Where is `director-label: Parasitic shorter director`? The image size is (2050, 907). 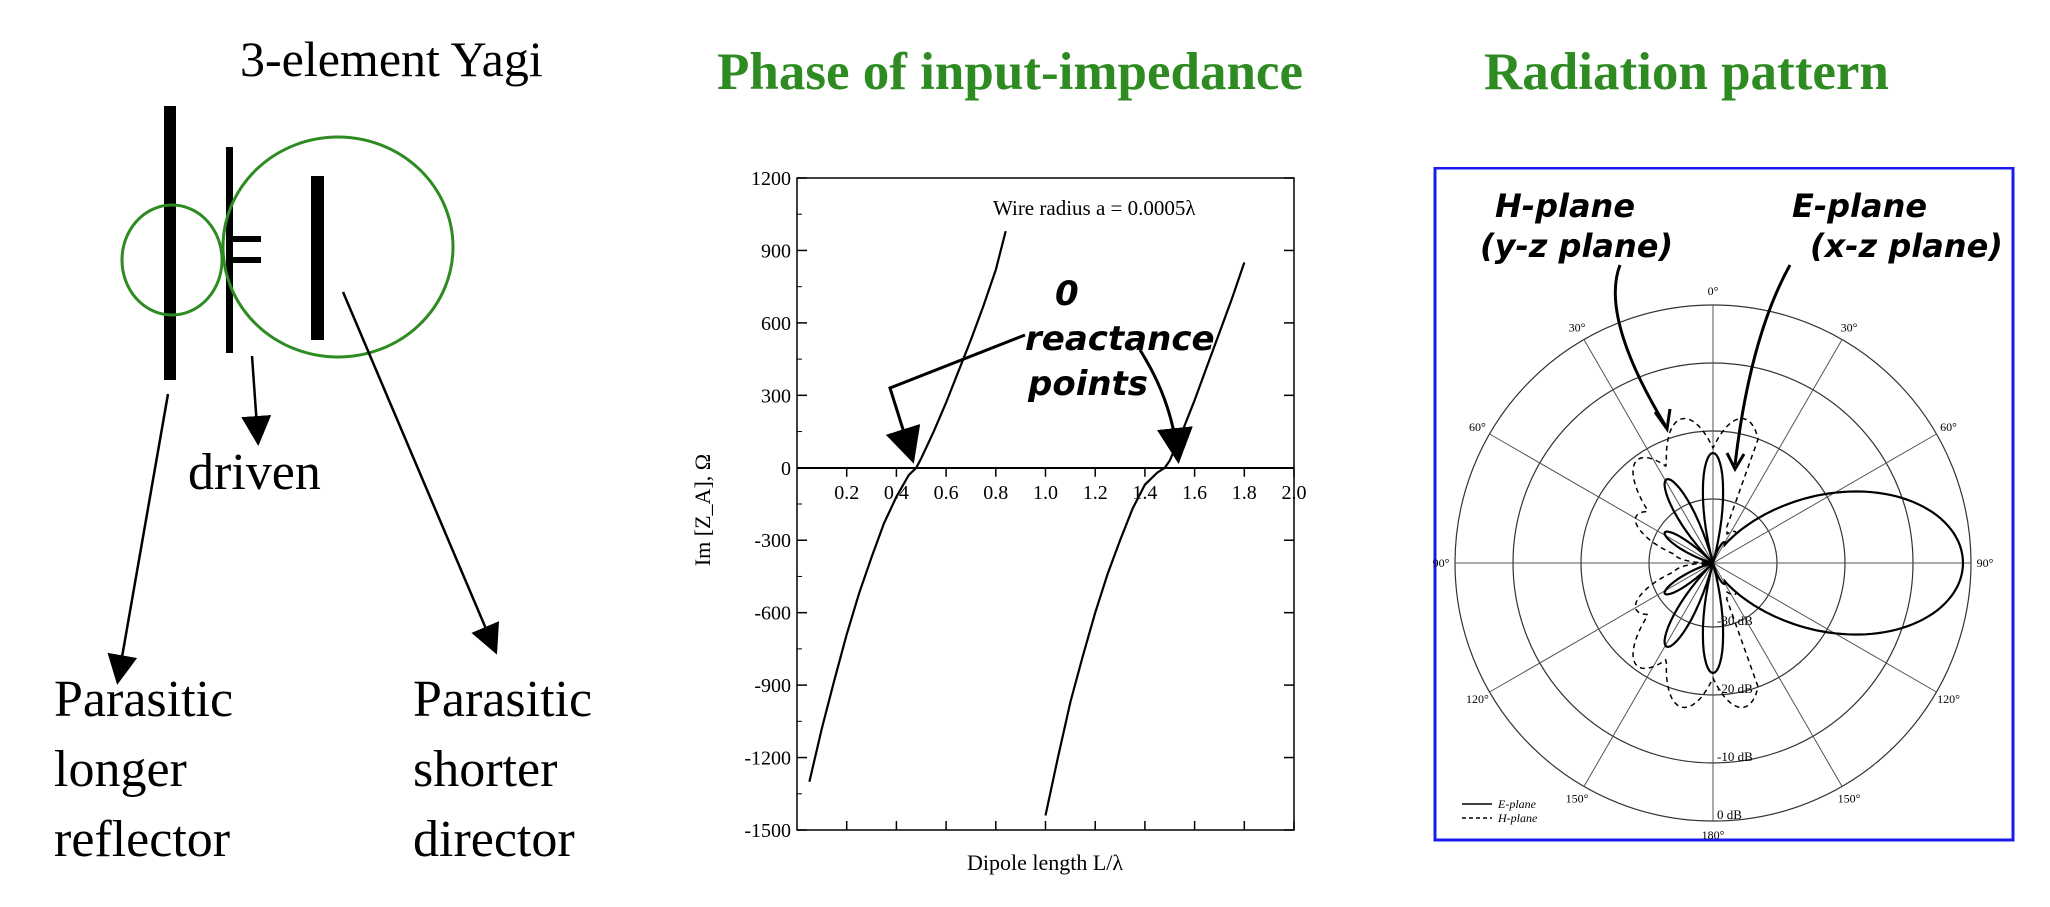 director-label: Parasitic shorter director is located at coordinates (502, 770).